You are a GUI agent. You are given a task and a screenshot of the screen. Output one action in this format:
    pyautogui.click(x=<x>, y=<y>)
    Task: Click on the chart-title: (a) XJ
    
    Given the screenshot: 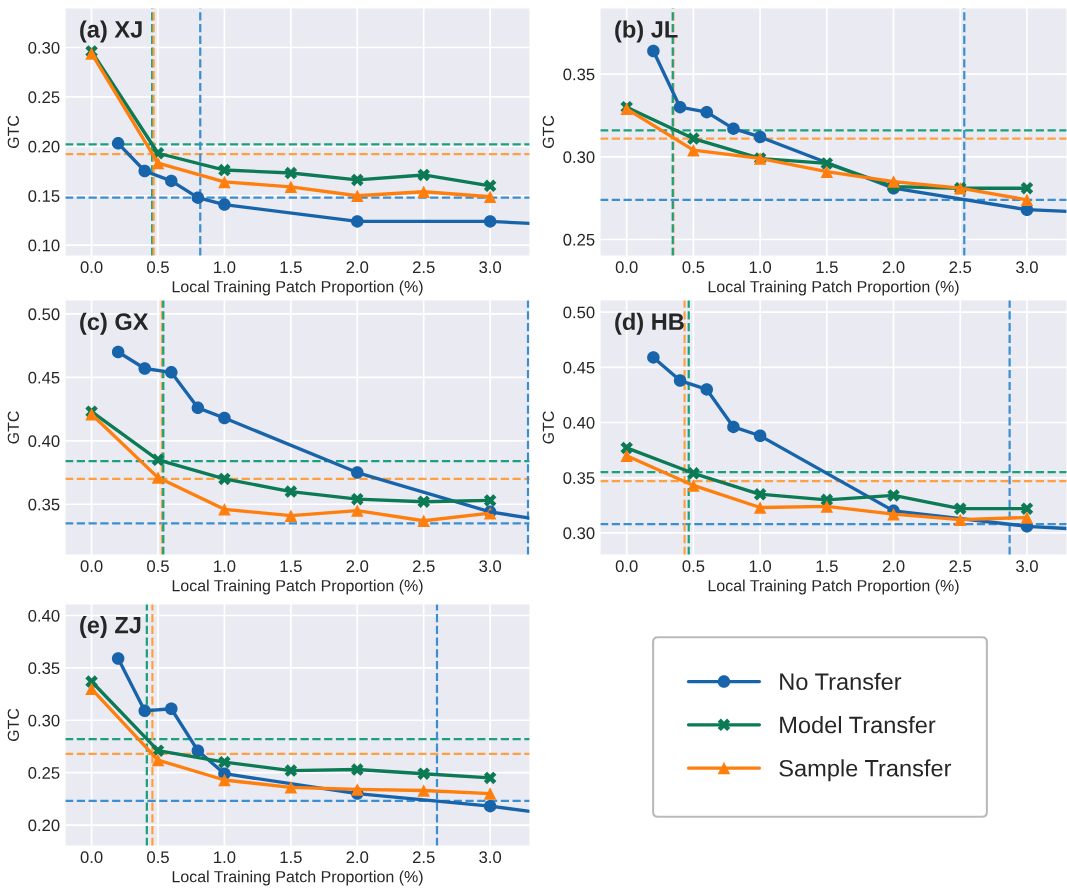 What is the action you would take?
    pyautogui.click(x=111, y=31)
    